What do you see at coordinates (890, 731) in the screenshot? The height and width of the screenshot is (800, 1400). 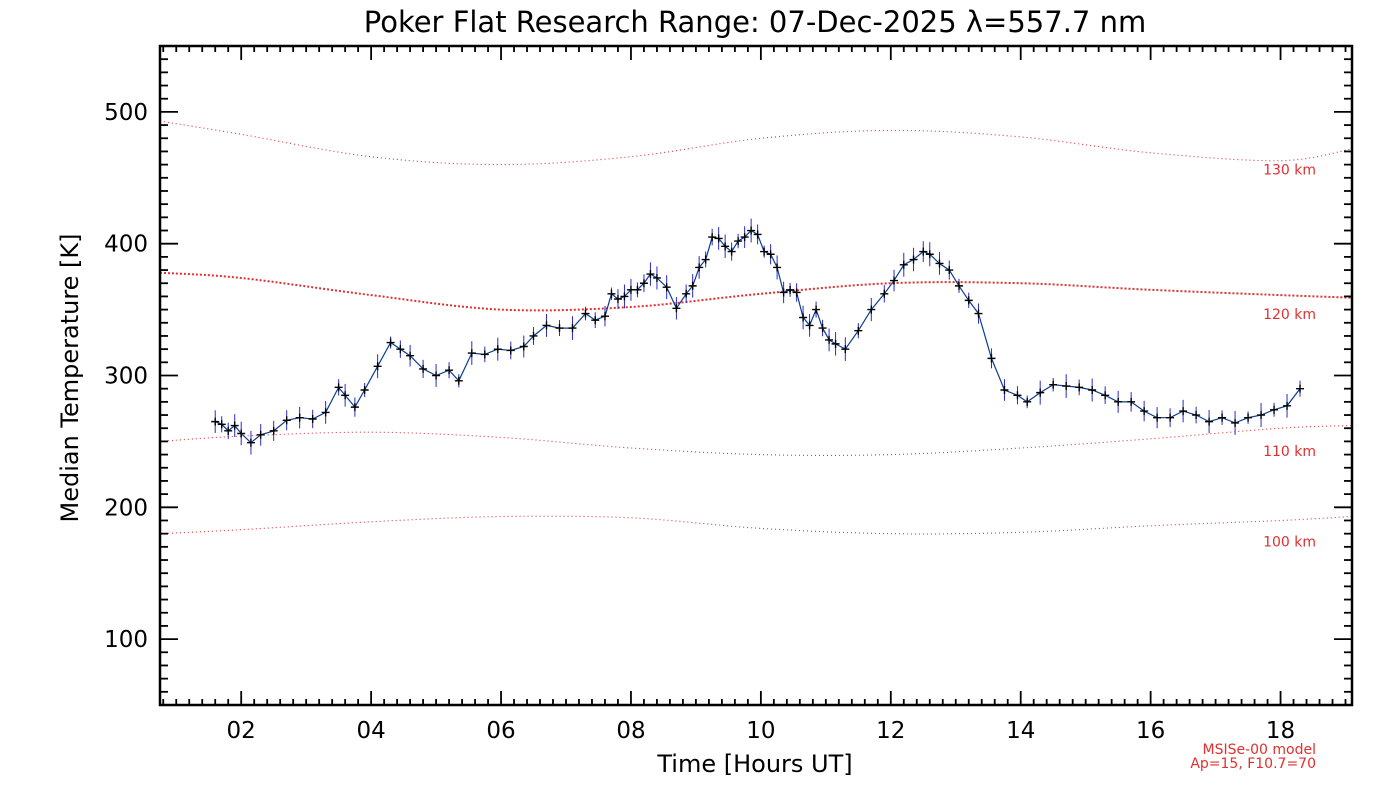 I see `x-tick-label: 12` at bounding box center [890, 731].